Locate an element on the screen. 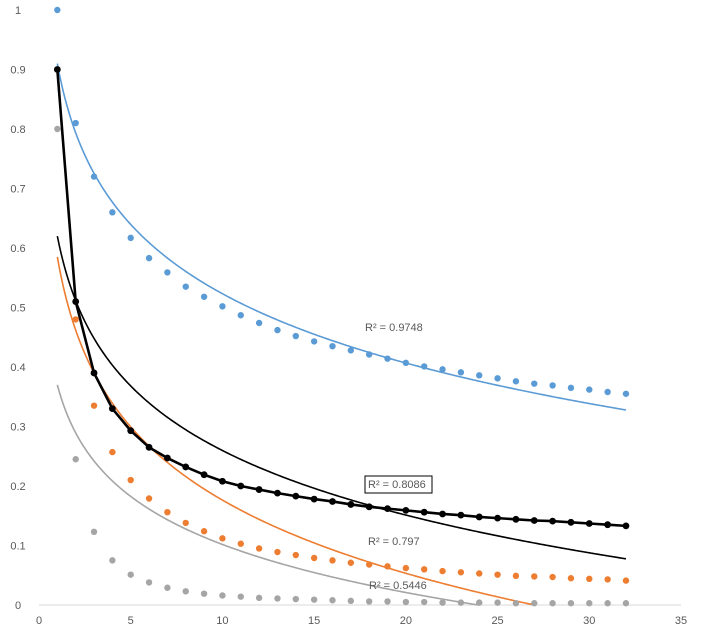 This screenshot has height=640, width=701. x-tick-label: 30 is located at coordinates (589, 621).